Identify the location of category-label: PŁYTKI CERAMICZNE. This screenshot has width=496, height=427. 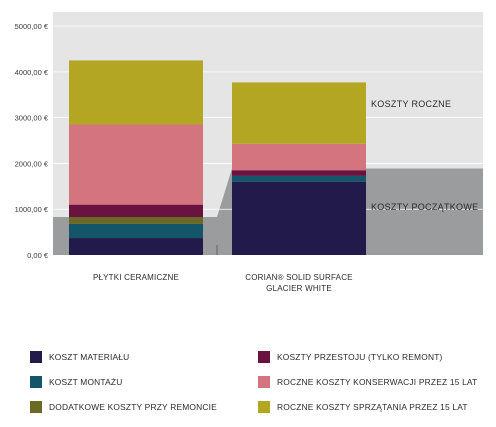
(136, 277).